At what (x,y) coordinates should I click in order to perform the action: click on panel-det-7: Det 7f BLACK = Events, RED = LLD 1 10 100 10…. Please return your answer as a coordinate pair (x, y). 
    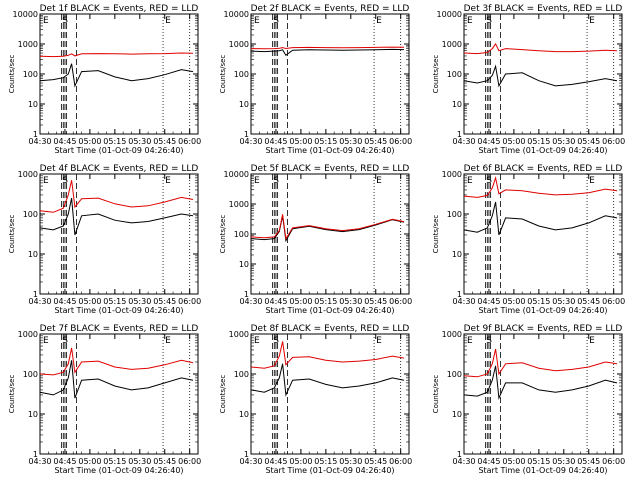
    Looking at the image, I should click on (104, 399).